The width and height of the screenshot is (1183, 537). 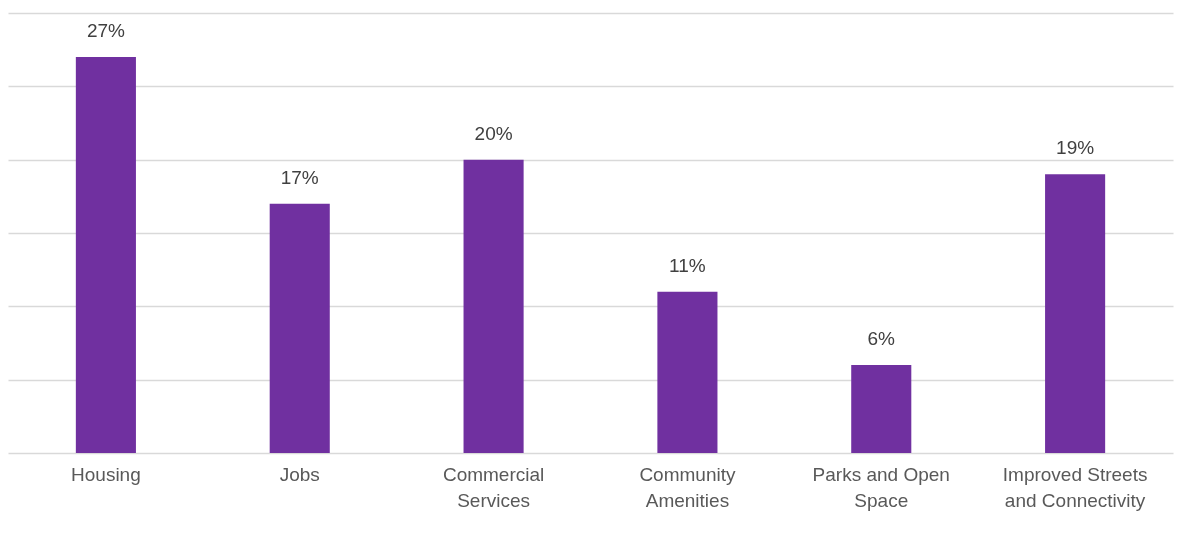 What do you see at coordinates (493, 133) in the screenshot?
I see `data-label: 20%` at bounding box center [493, 133].